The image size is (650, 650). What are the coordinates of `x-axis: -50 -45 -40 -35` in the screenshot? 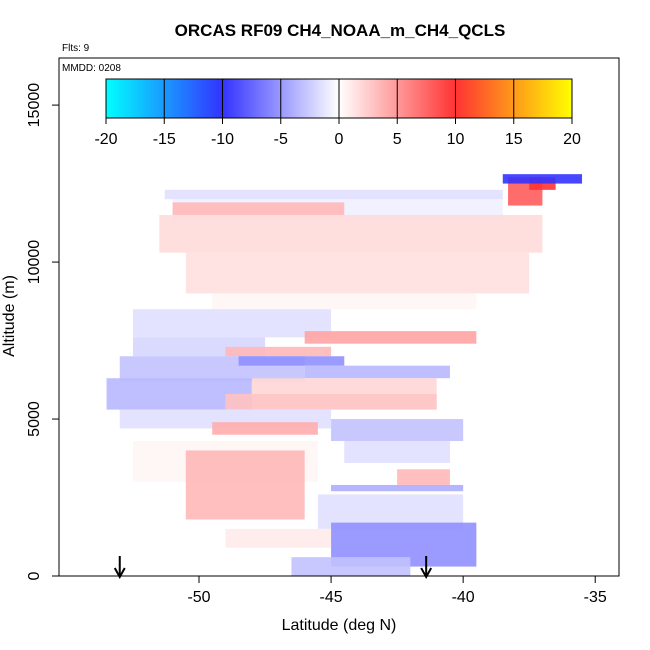 It's located at (397, 591).